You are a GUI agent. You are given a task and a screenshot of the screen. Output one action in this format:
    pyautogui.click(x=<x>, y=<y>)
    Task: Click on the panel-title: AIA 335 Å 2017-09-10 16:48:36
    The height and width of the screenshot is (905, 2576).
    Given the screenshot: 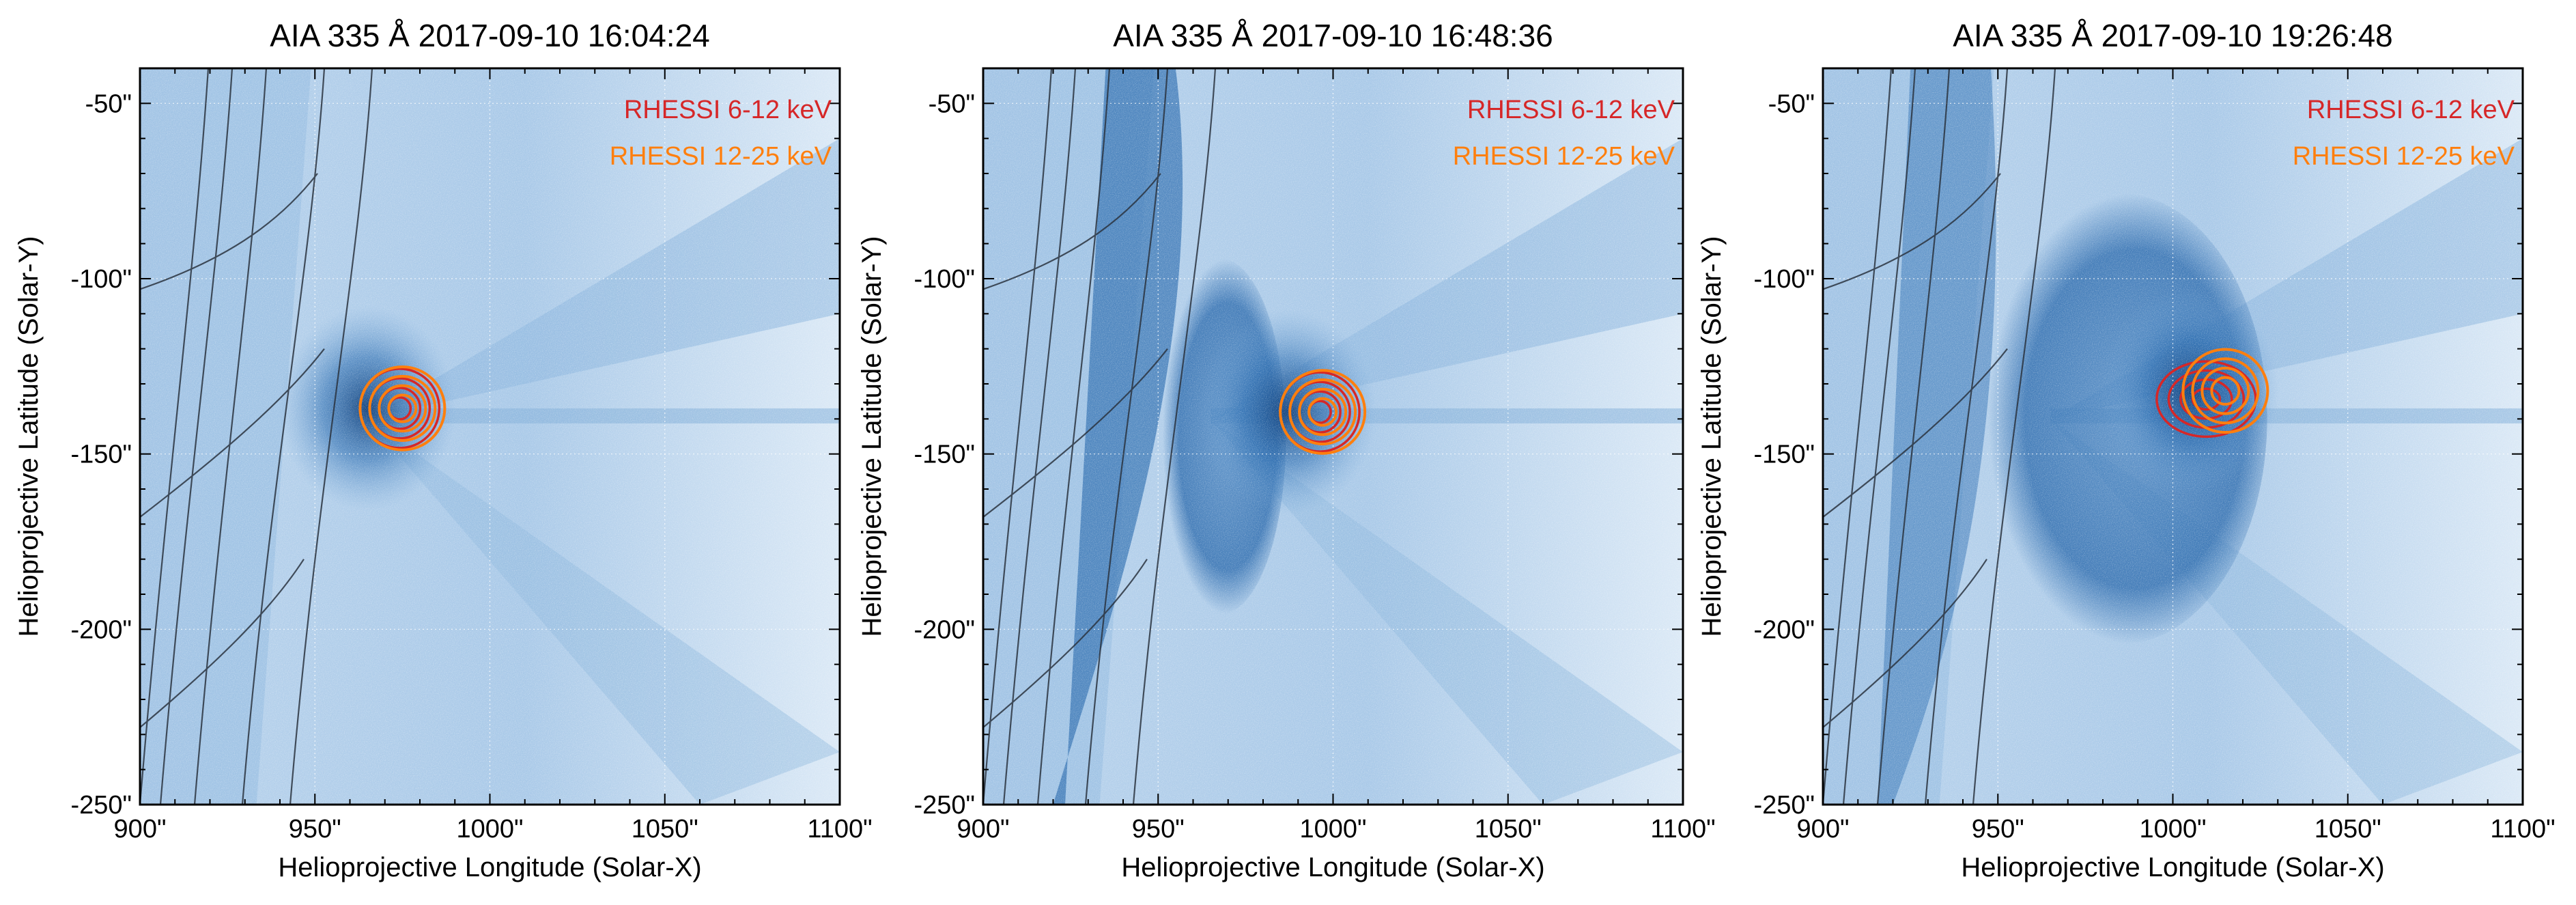 What is the action you would take?
    pyautogui.click(x=1333, y=35)
    